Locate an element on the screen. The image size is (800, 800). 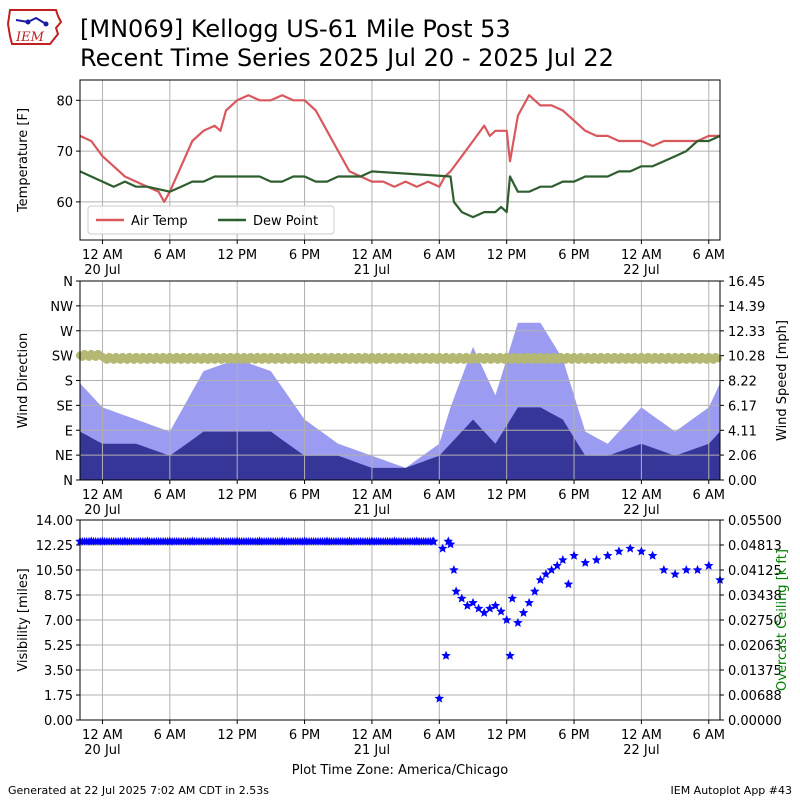
y2-tick-label: 0.00 is located at coordinates (742, 481).